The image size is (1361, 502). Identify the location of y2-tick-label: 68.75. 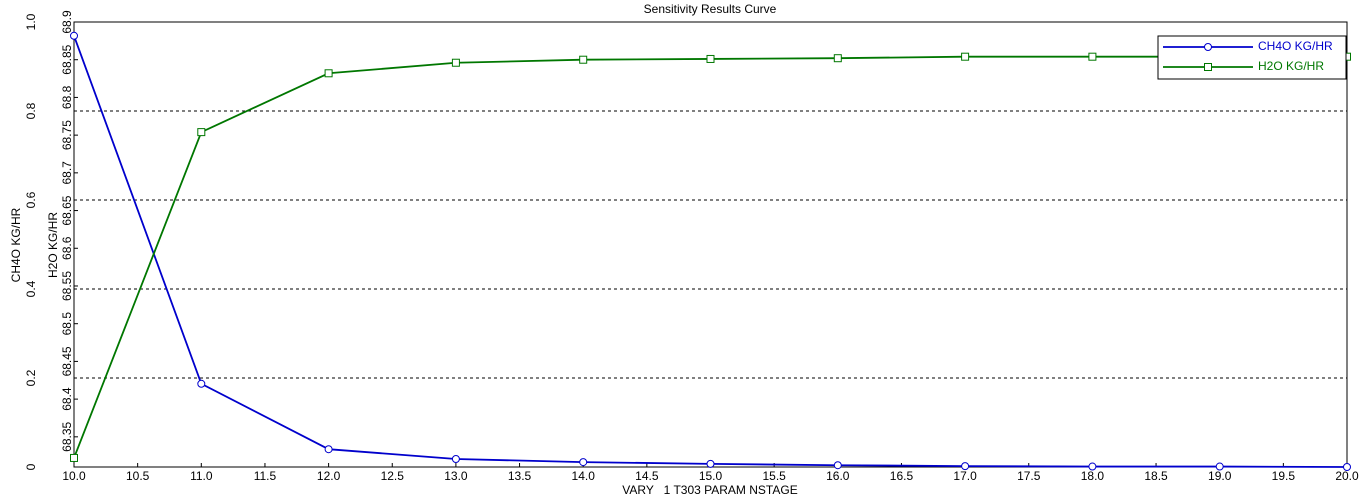
(67, 135).